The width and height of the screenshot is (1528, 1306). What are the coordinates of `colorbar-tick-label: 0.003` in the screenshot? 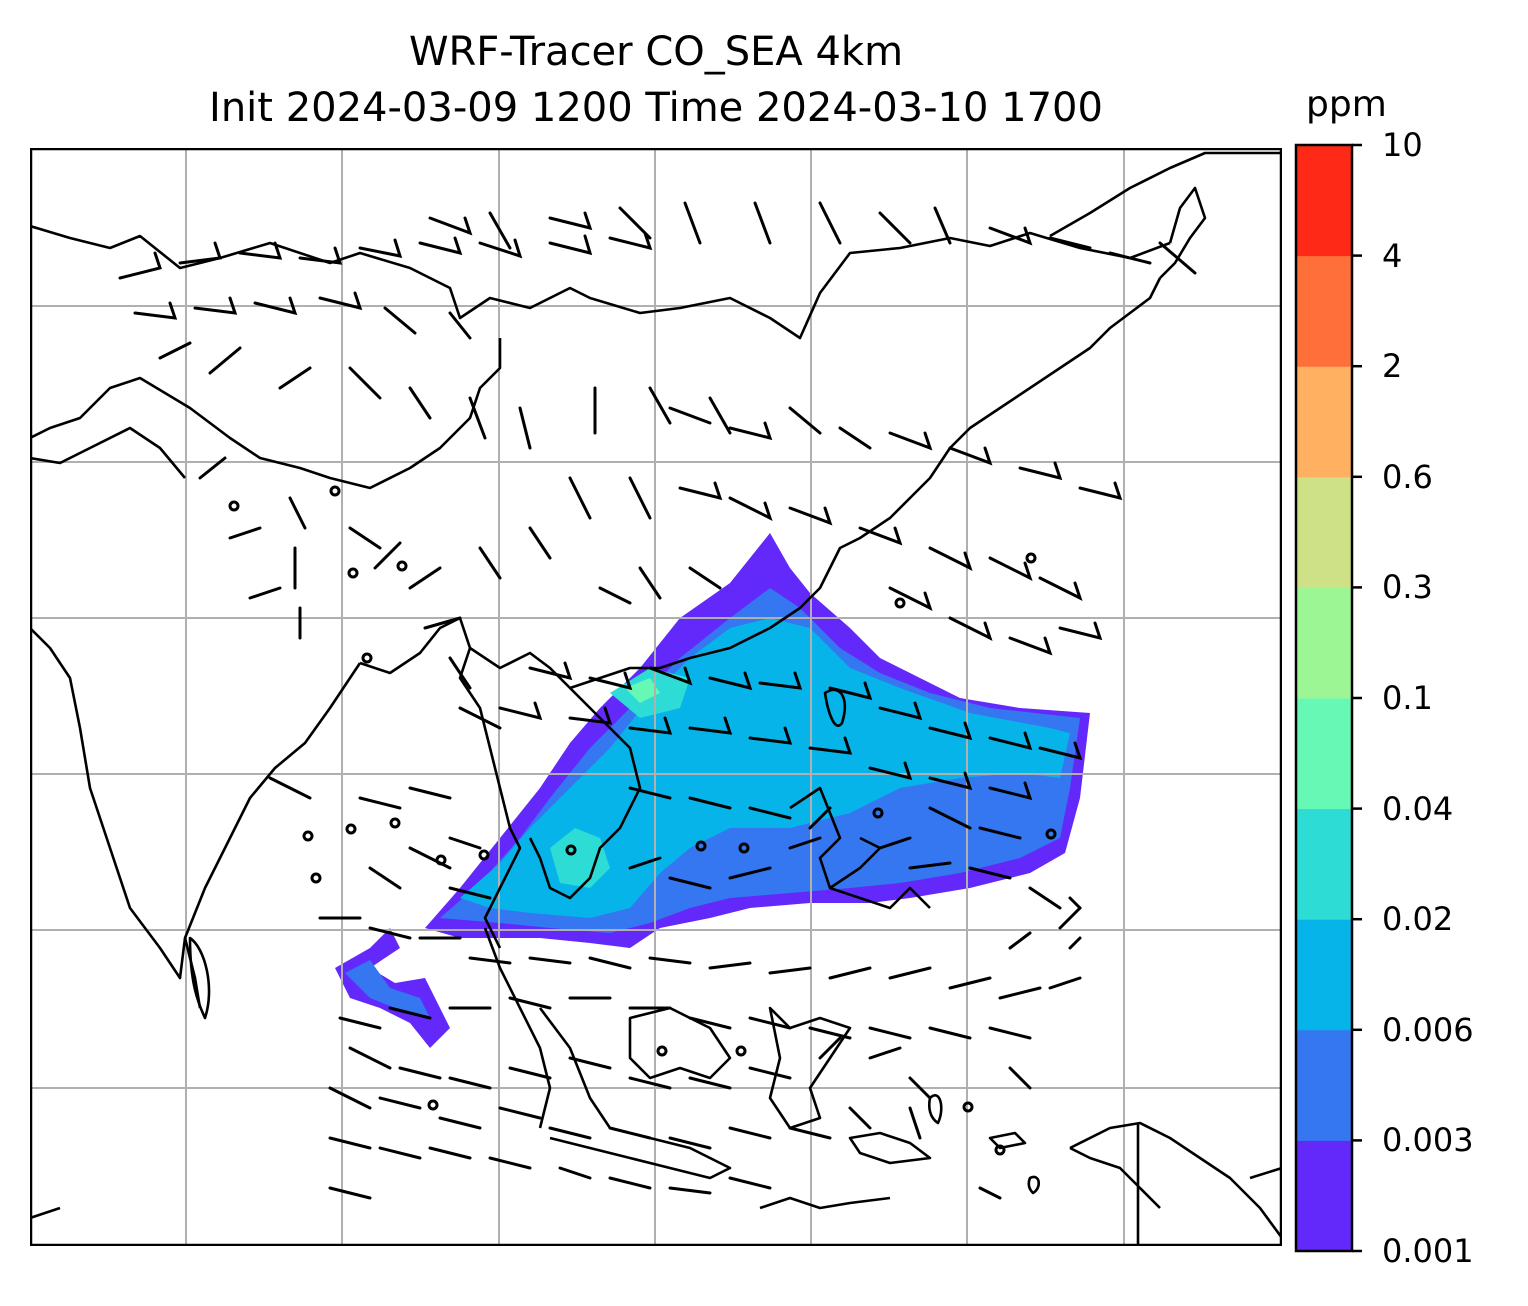 It's located at (1428, 1140).